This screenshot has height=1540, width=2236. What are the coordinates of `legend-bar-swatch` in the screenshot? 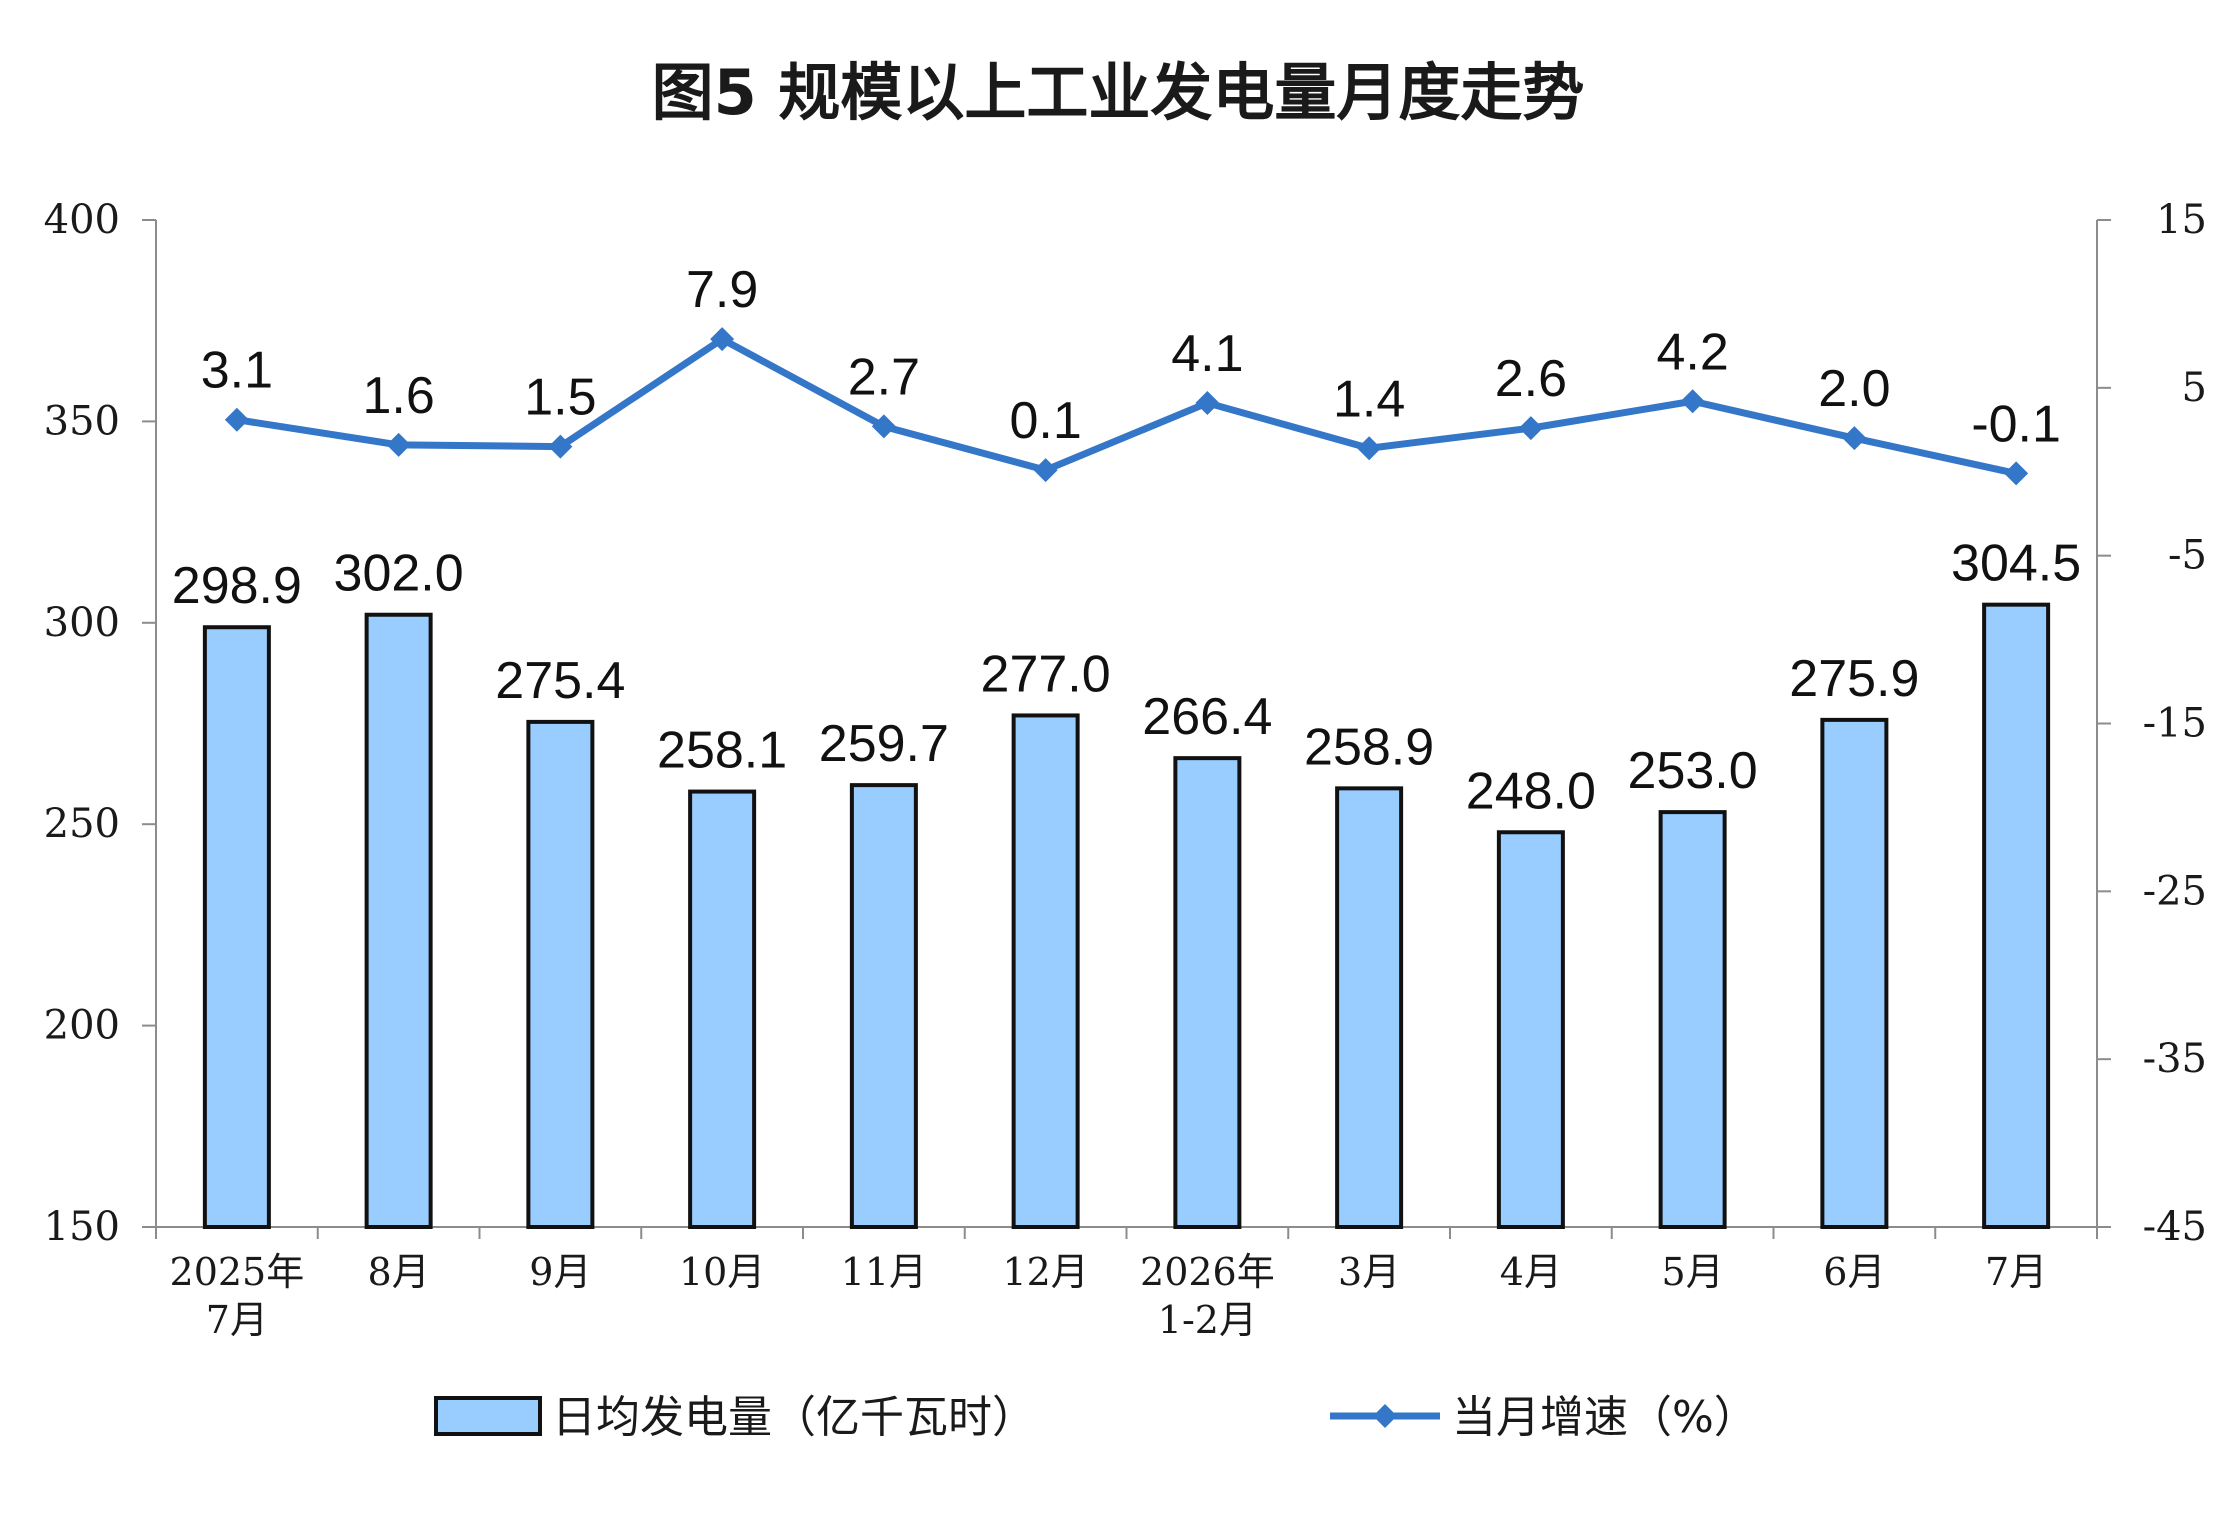 It's located at (488, 1416).